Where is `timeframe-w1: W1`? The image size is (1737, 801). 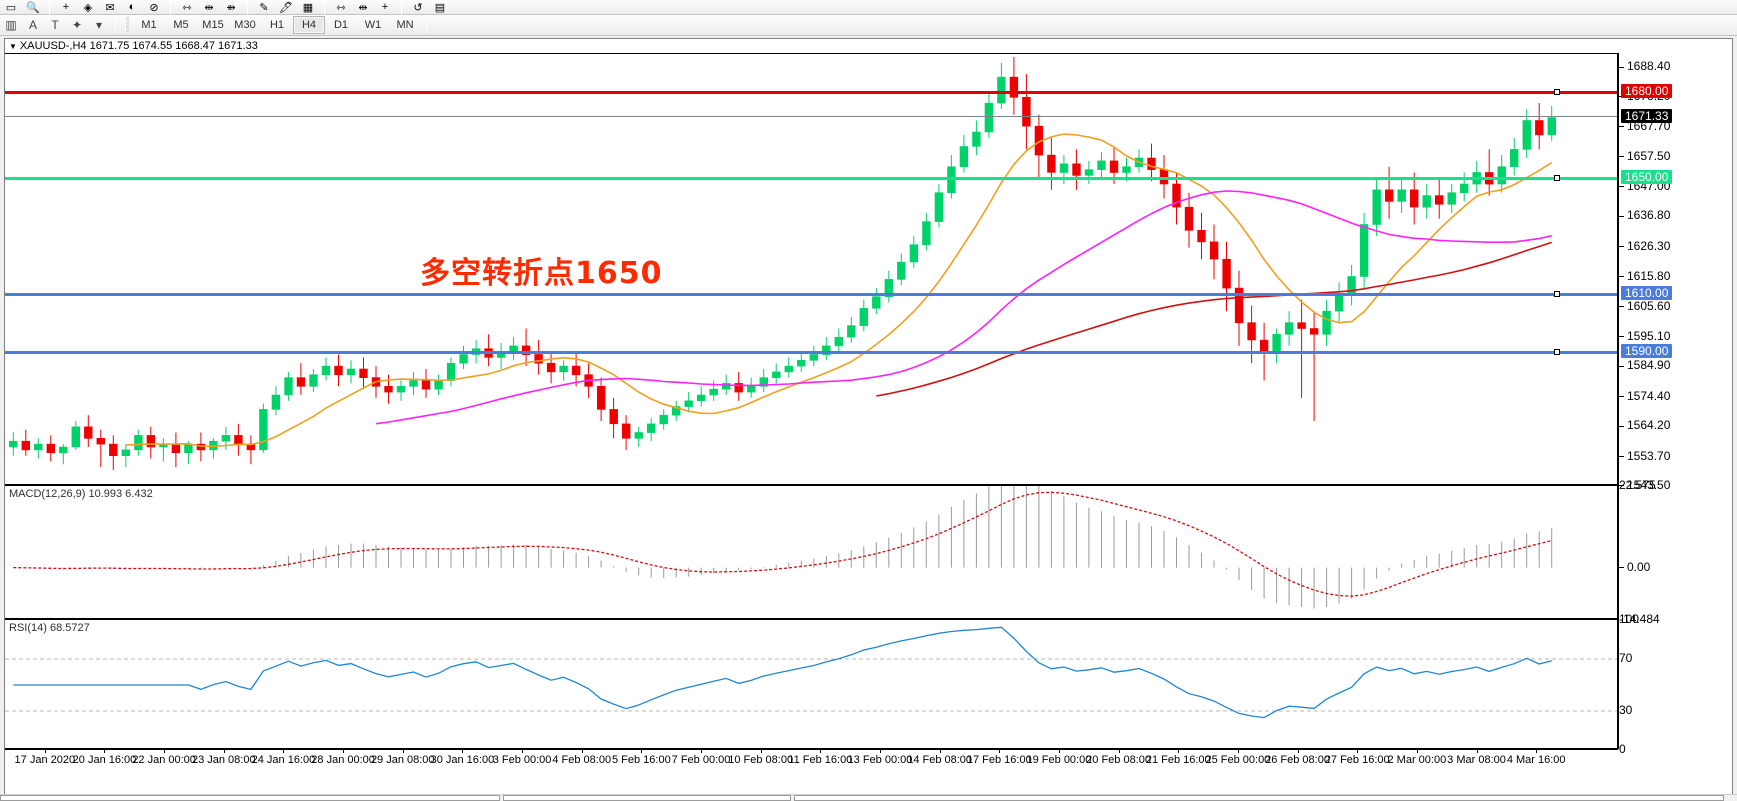
timeframe-w1: W1 is located at coordinates (373, 25).